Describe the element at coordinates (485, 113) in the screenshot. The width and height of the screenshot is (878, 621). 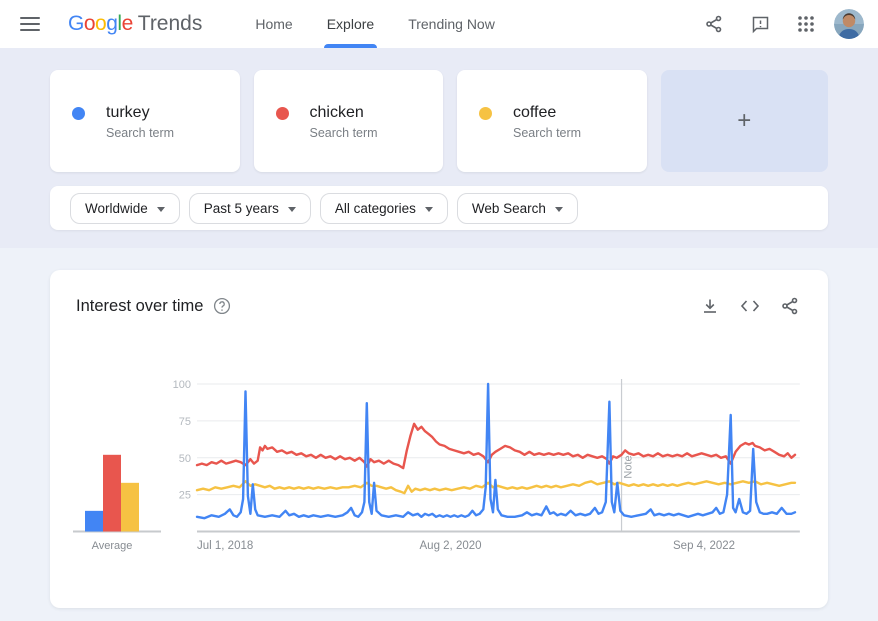
I see `coffee-color-dot` at that location.